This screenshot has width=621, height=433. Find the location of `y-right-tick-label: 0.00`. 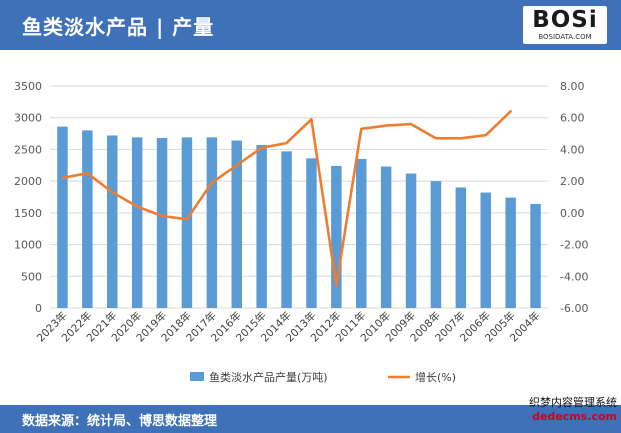

y-right-tick-label: 0.00 is located at coordinates (572, 213).